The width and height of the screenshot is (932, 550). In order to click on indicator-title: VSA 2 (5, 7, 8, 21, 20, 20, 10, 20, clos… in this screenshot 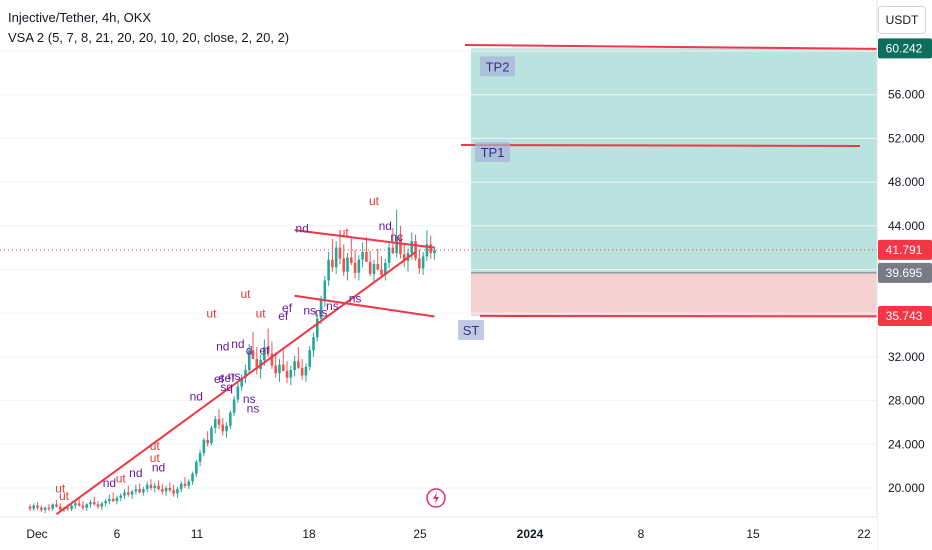, I will do `click(149, 37)`.